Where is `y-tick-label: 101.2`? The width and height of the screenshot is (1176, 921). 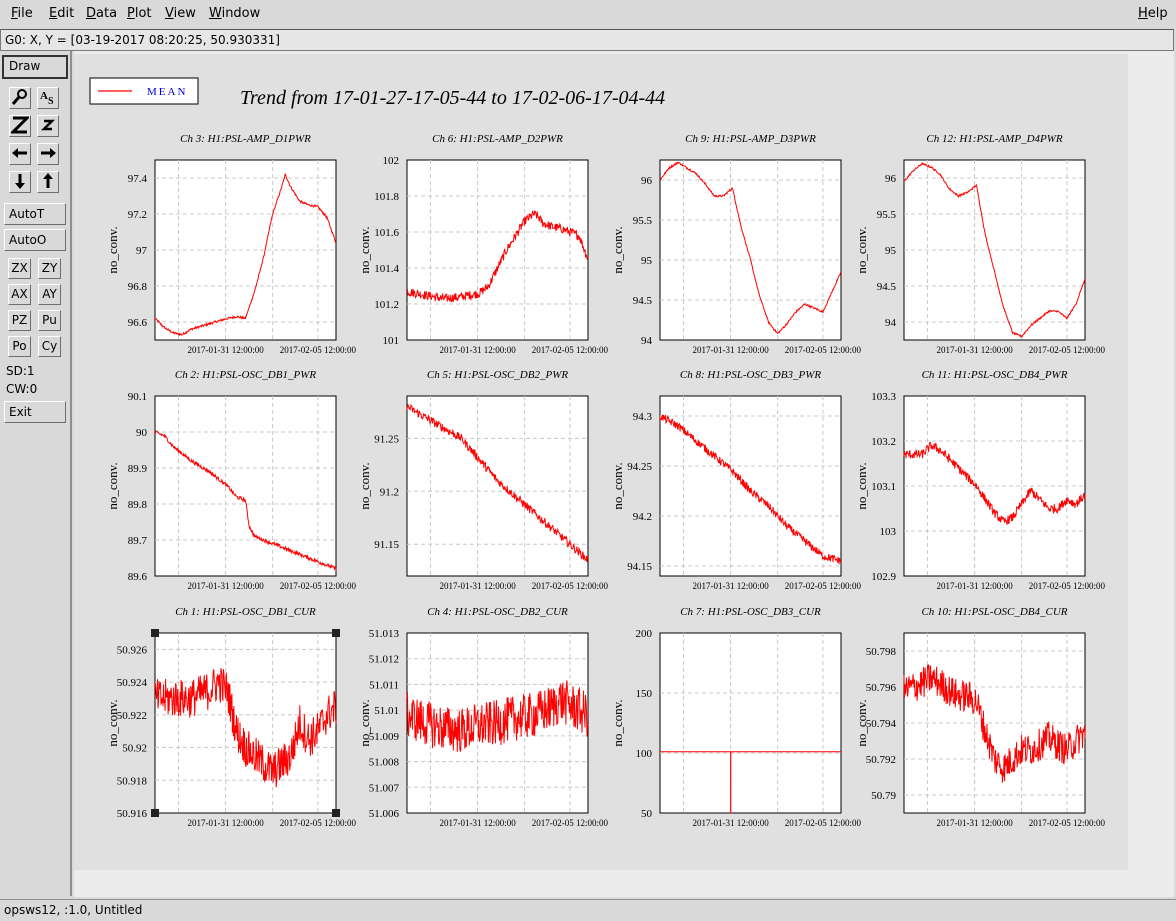
y-tick-label: 101.2 is located at coordinates (386, 305).